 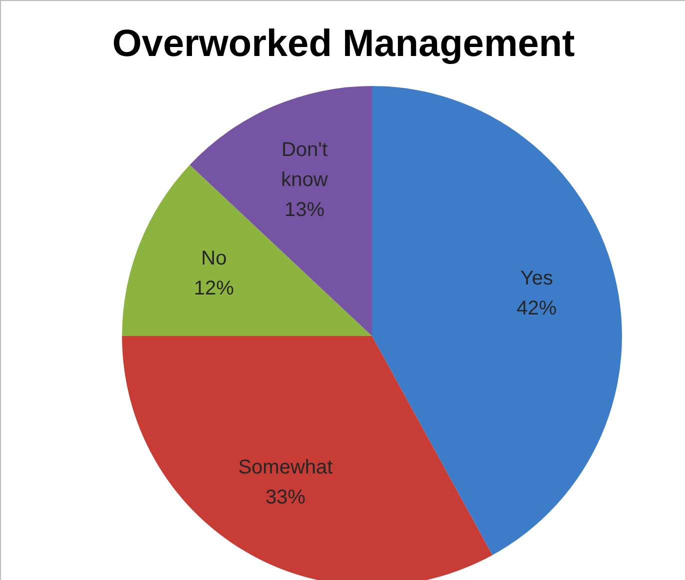 I want to click on chart-title: Overworked Management, so click(x=343, y=44).